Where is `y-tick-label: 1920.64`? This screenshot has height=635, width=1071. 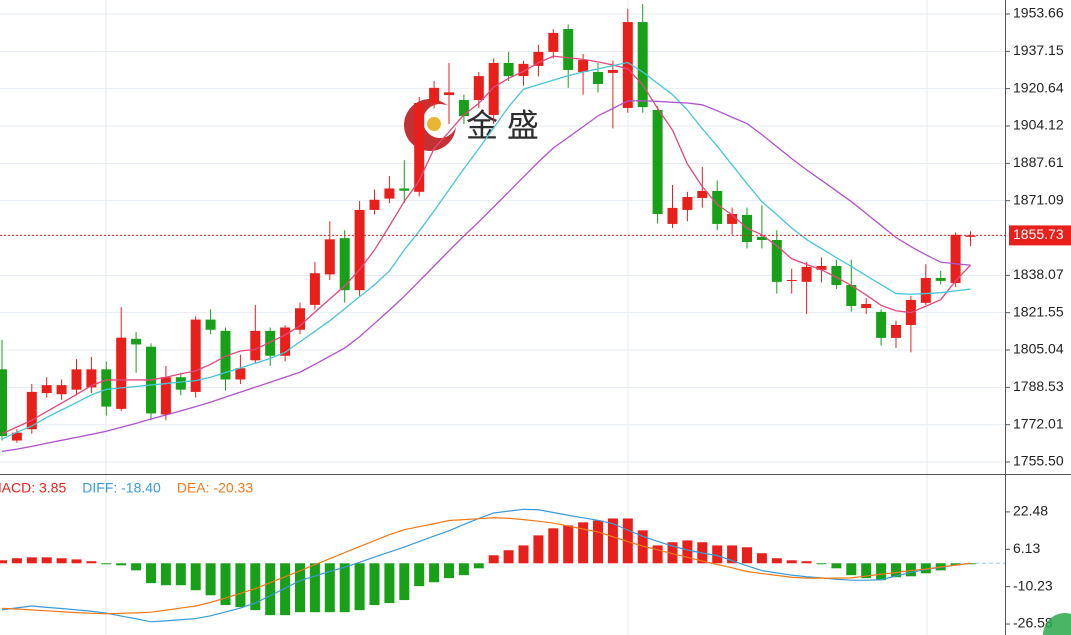
y-tick-label: 1920.64 is located at coordinates (1038, 87).